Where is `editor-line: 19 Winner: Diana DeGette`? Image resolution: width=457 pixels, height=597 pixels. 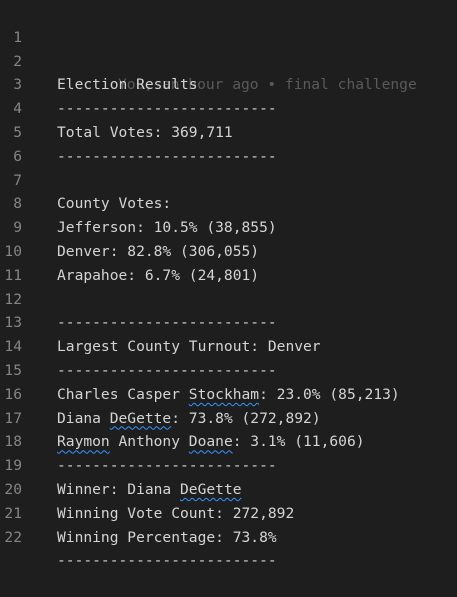
editor-line: 19 Winner: Diana DeGette is located at coordinates (228, 464).